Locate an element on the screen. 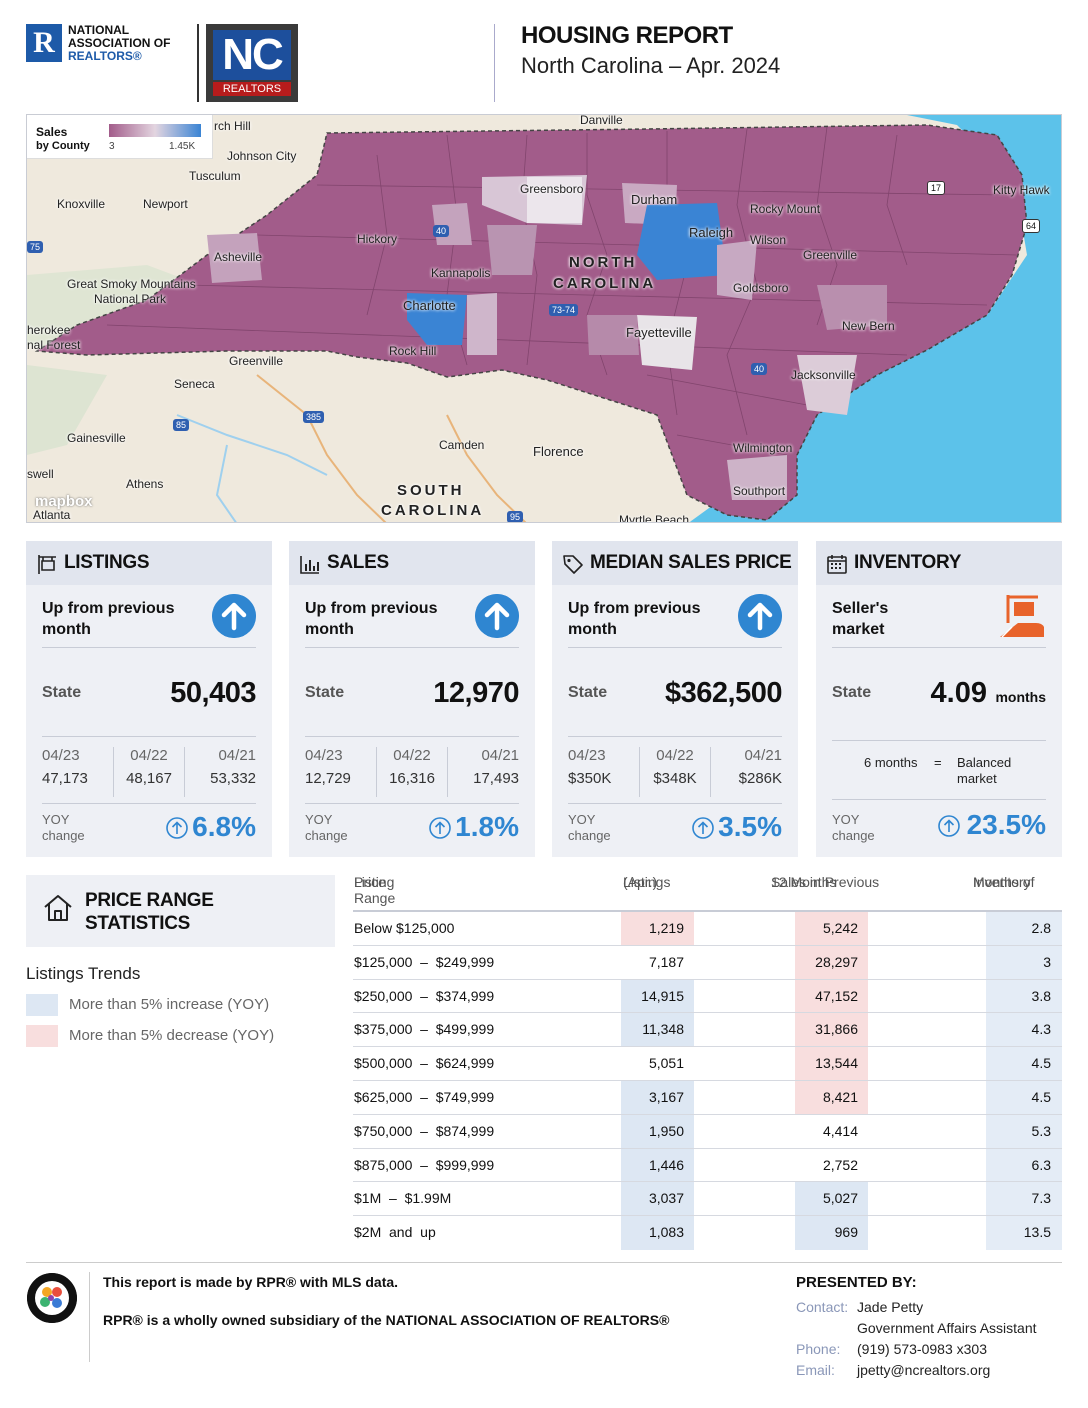 This screenshot has height=1408, width=1088. listings-cell: 1,219 is located at coordinates (657, 928).